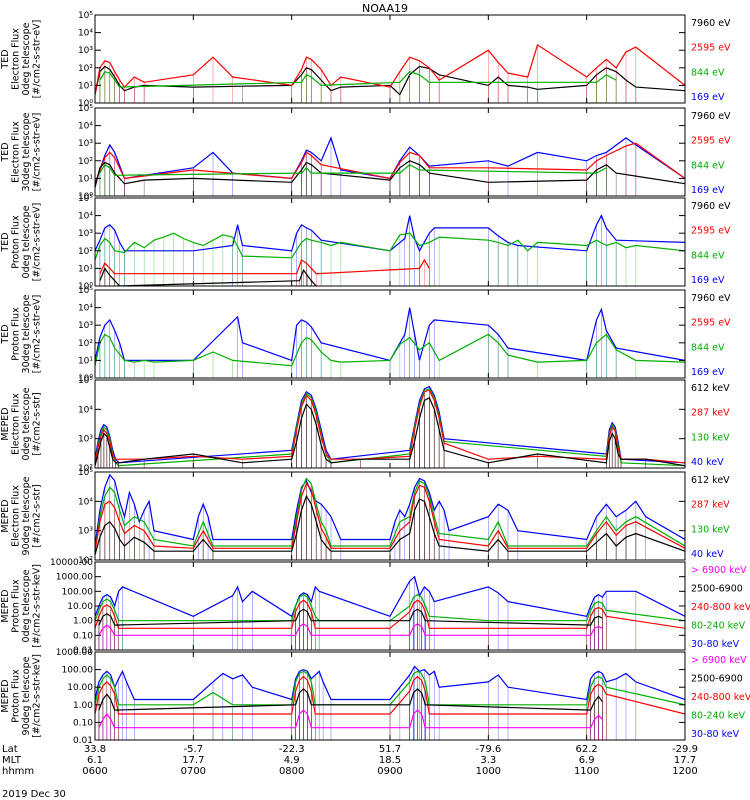 This screenshot has height=800, width=750. Describe the element at coordinates (719, 660) in the screenshot. I see `legend-entry: > 6900 keV` at that location.